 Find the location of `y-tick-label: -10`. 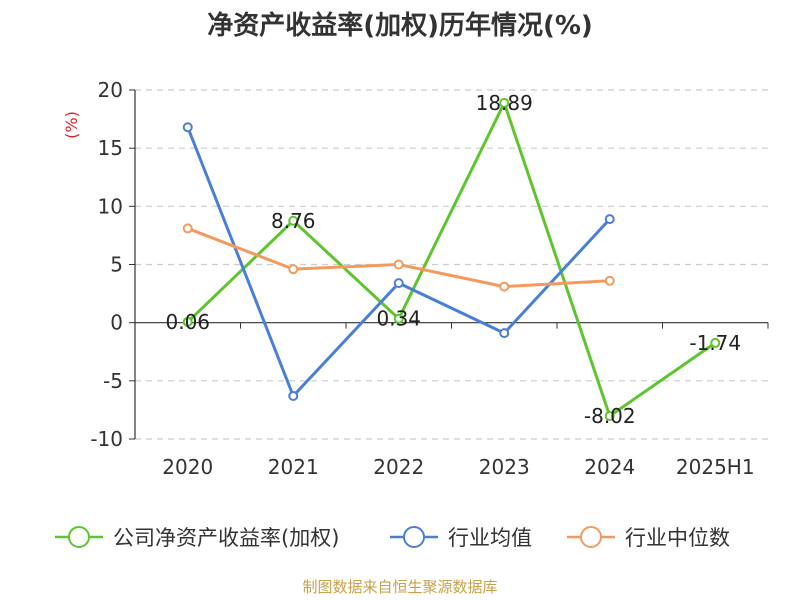

y-tick-label: -10 is located at coordinates (106, 439).